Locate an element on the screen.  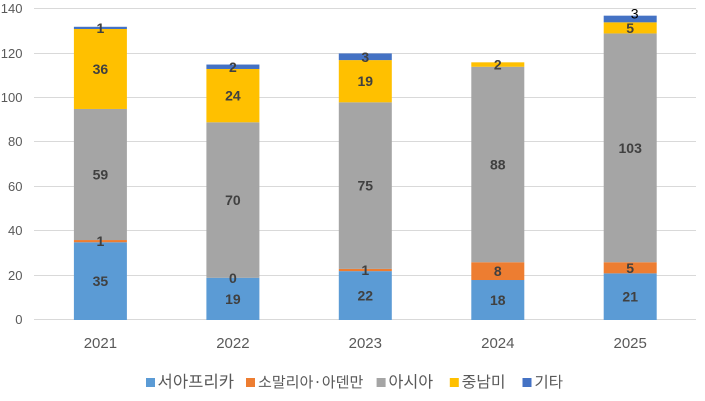
svg-text: 2021 is located at coordinates (100, 343).